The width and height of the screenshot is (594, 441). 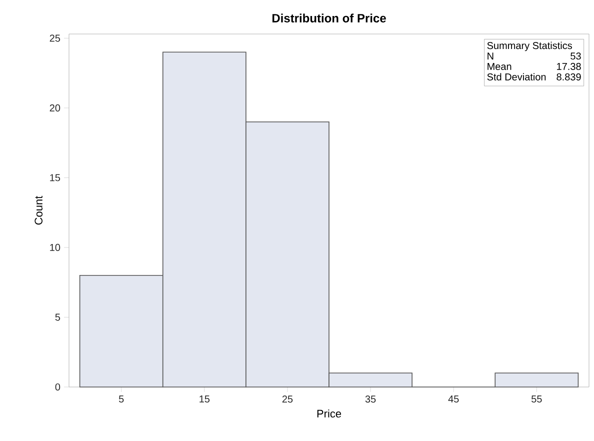 What do you see at coordinates (57, 317) in the screenshot?
I see `y-tick-label: 5` at bounding box center [57, 317].